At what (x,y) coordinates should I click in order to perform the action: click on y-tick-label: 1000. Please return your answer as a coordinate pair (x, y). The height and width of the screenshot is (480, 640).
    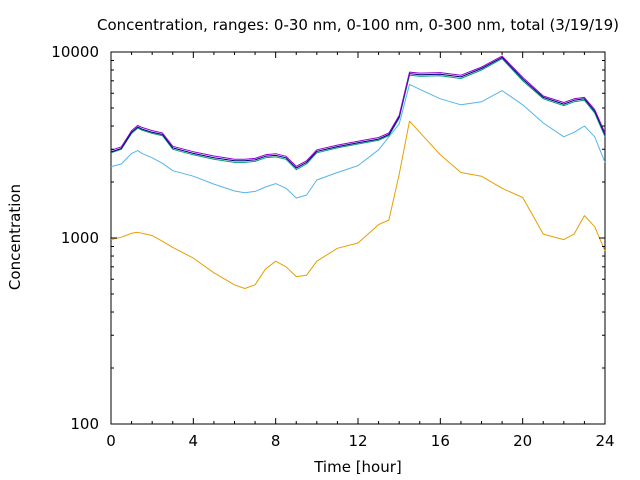
    Looking at the image, I should click on (80, 238).